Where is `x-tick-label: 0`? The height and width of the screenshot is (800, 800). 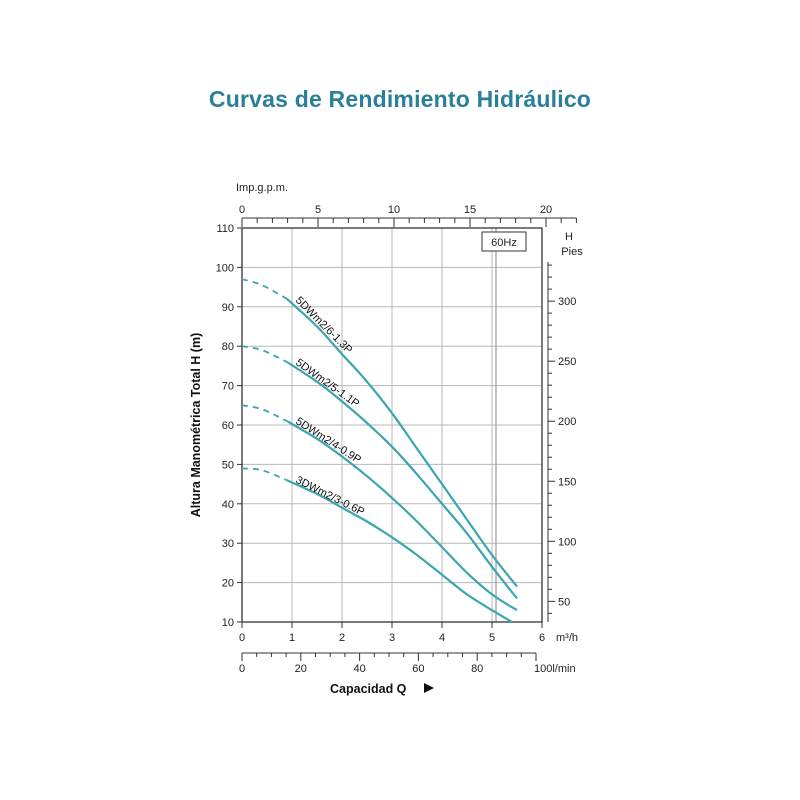 x-tick-label: 0 is located at coordinates (242, 638).